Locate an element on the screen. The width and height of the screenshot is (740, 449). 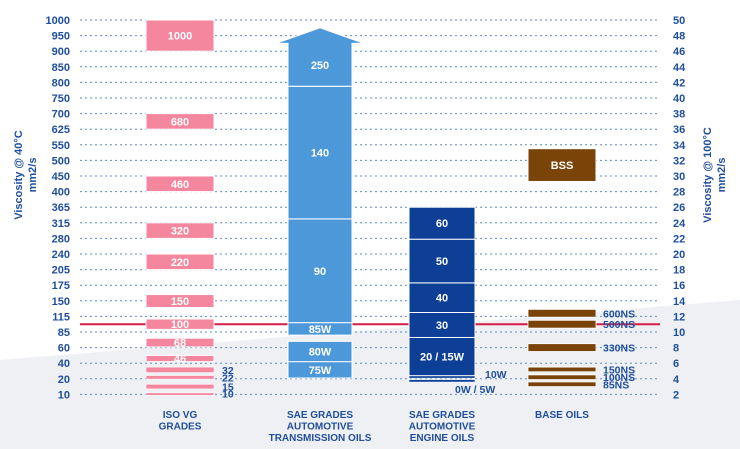
left-tick-label: 240 is located at coordinates (61, 255).